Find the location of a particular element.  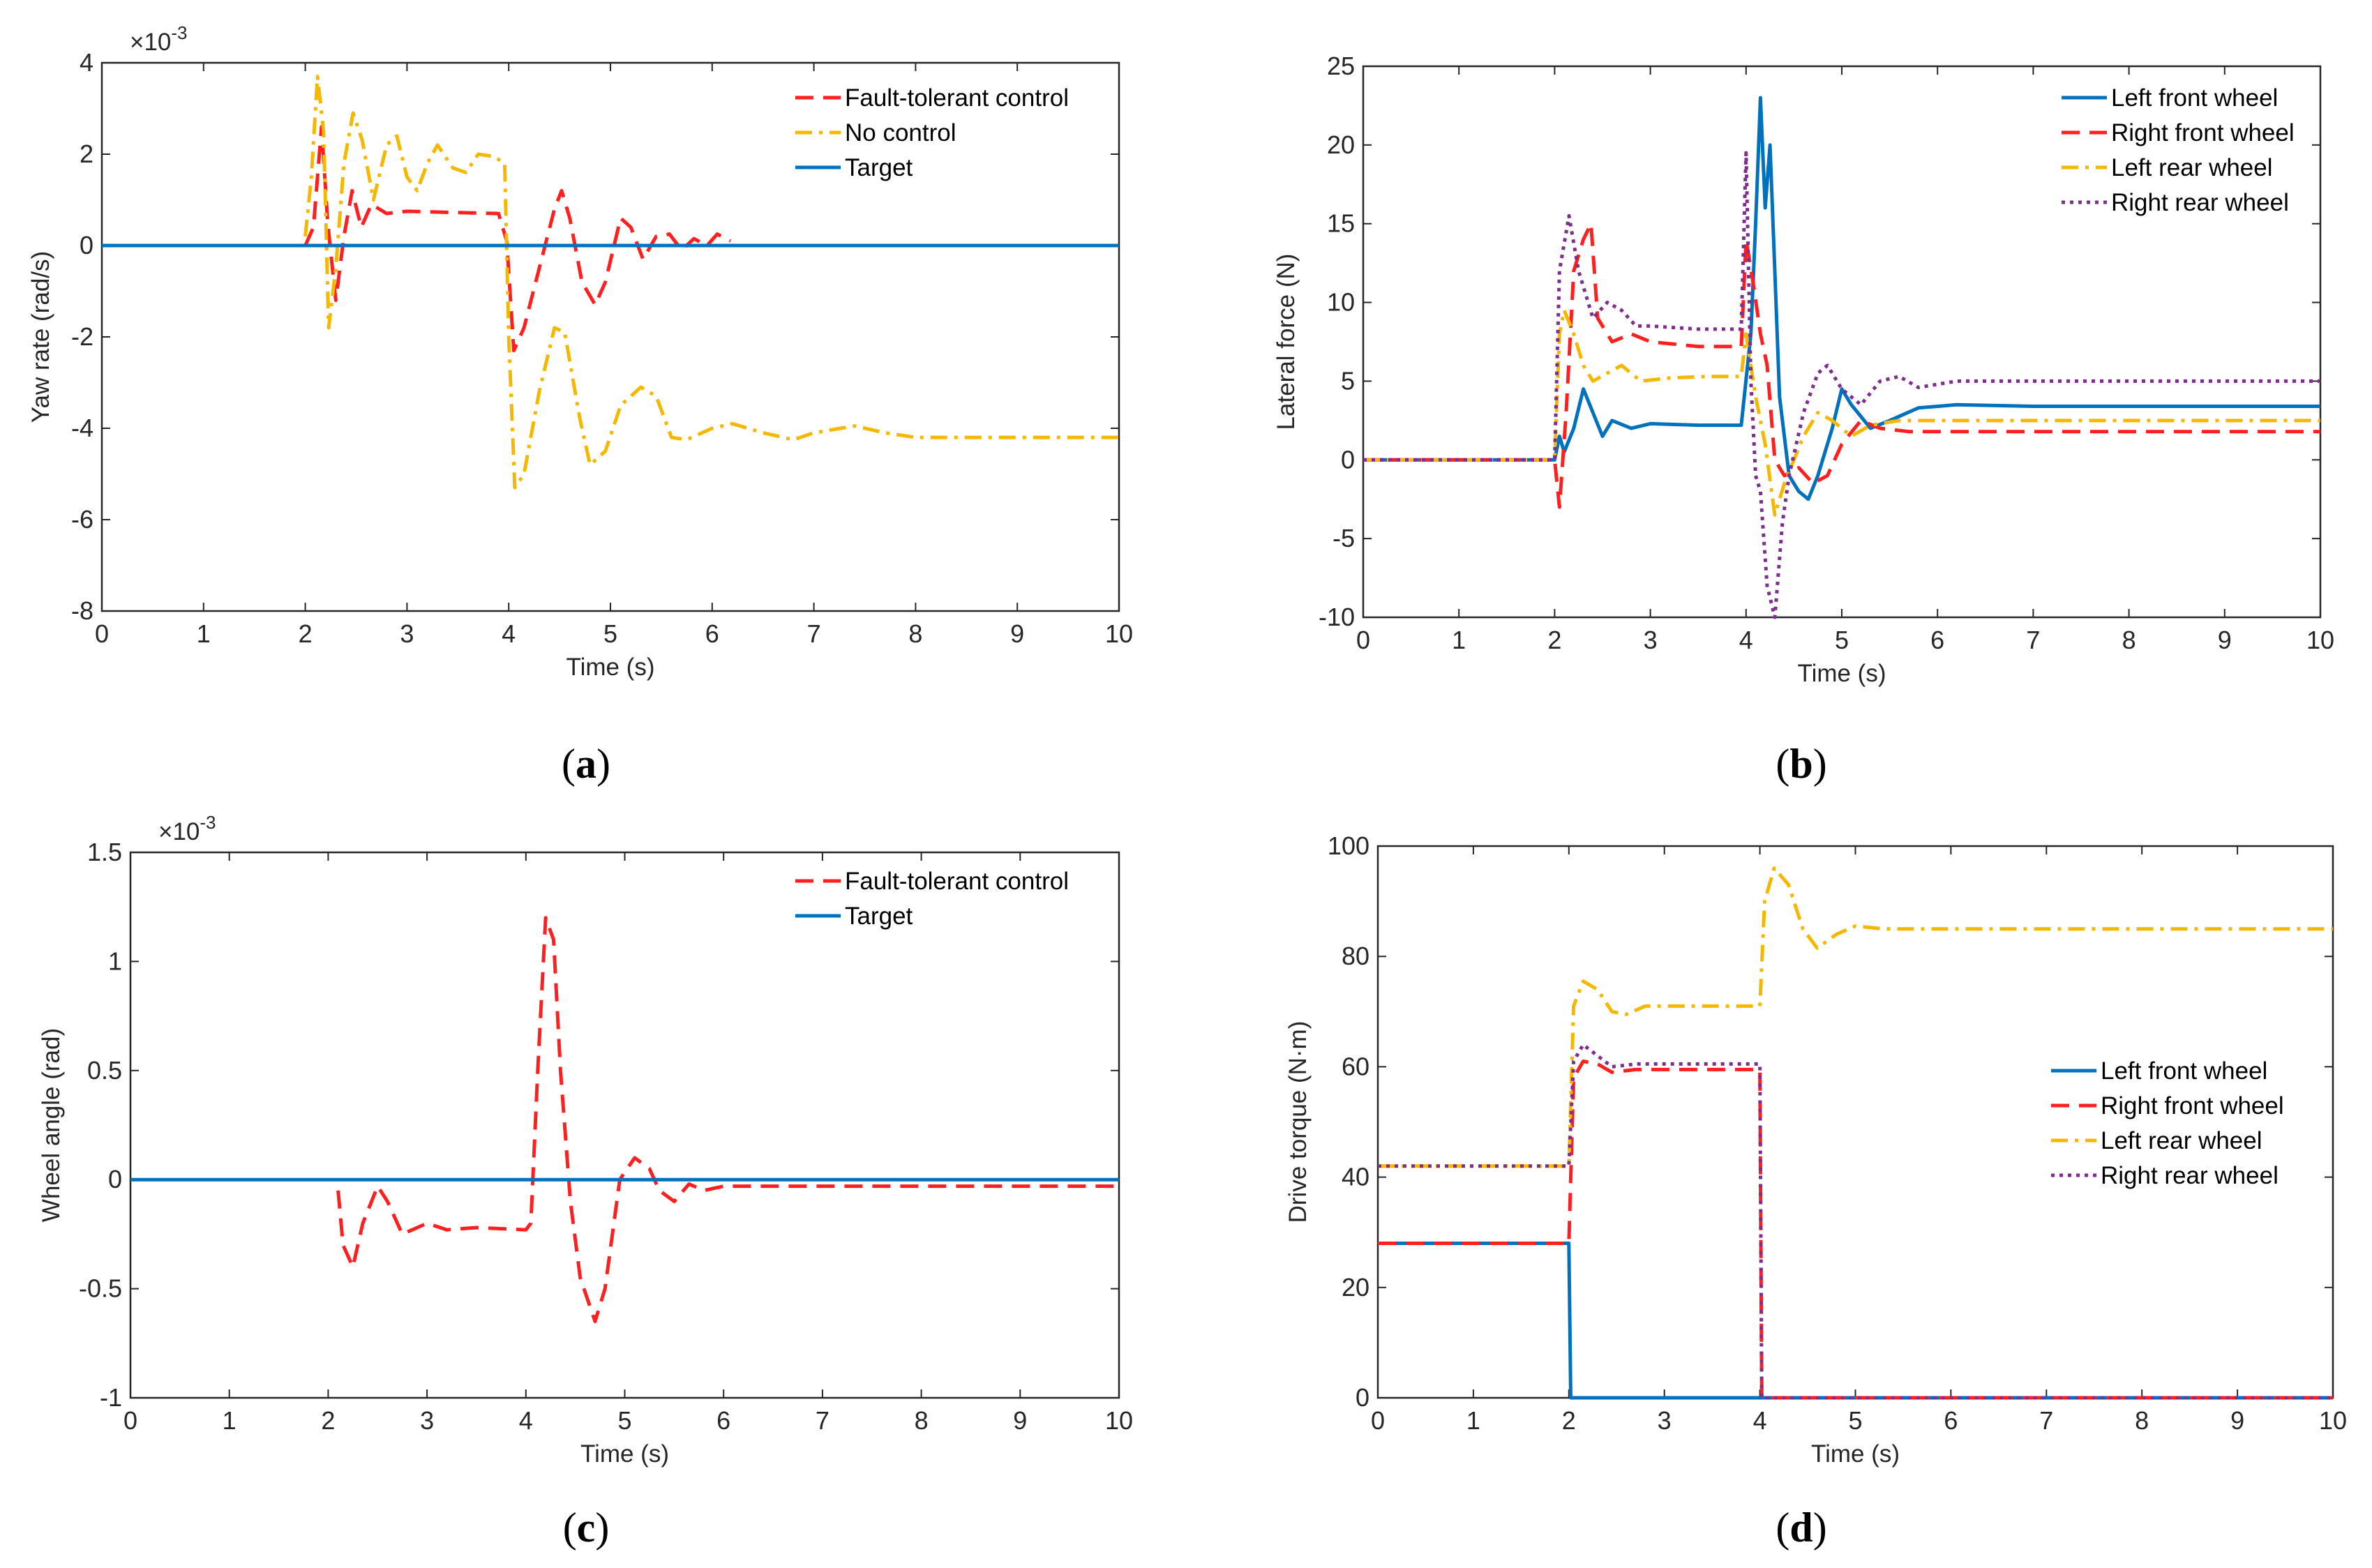

series-line-no-control is located at coordinates (711, 282).